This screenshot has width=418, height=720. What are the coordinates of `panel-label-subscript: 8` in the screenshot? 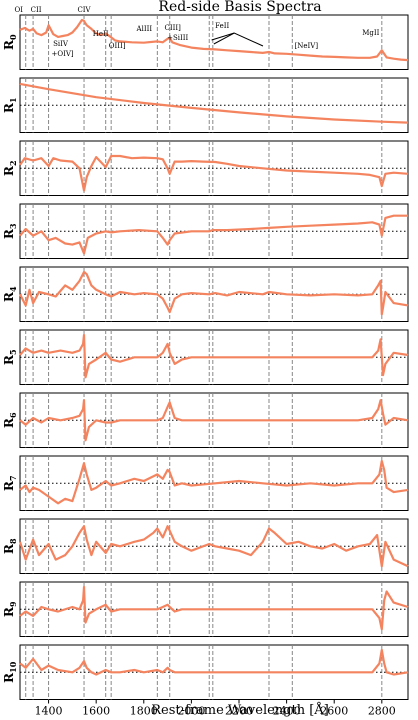 It's located at (13, 541).